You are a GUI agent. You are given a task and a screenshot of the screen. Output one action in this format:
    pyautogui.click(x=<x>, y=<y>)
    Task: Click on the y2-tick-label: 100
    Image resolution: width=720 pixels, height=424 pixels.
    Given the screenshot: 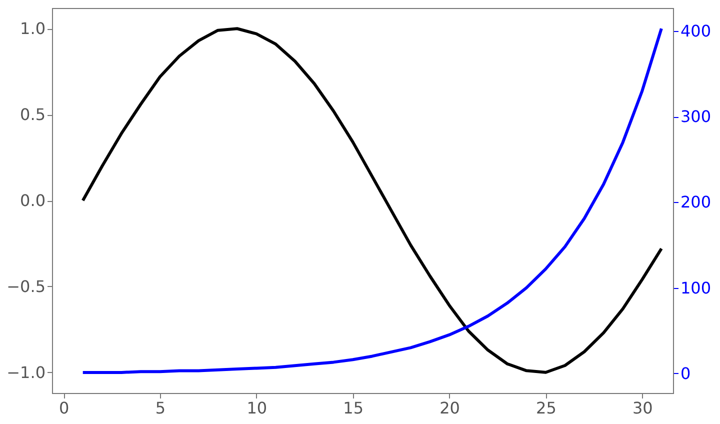 What is the action you would take?
    pyautogui.click(x=696, y=288)
    